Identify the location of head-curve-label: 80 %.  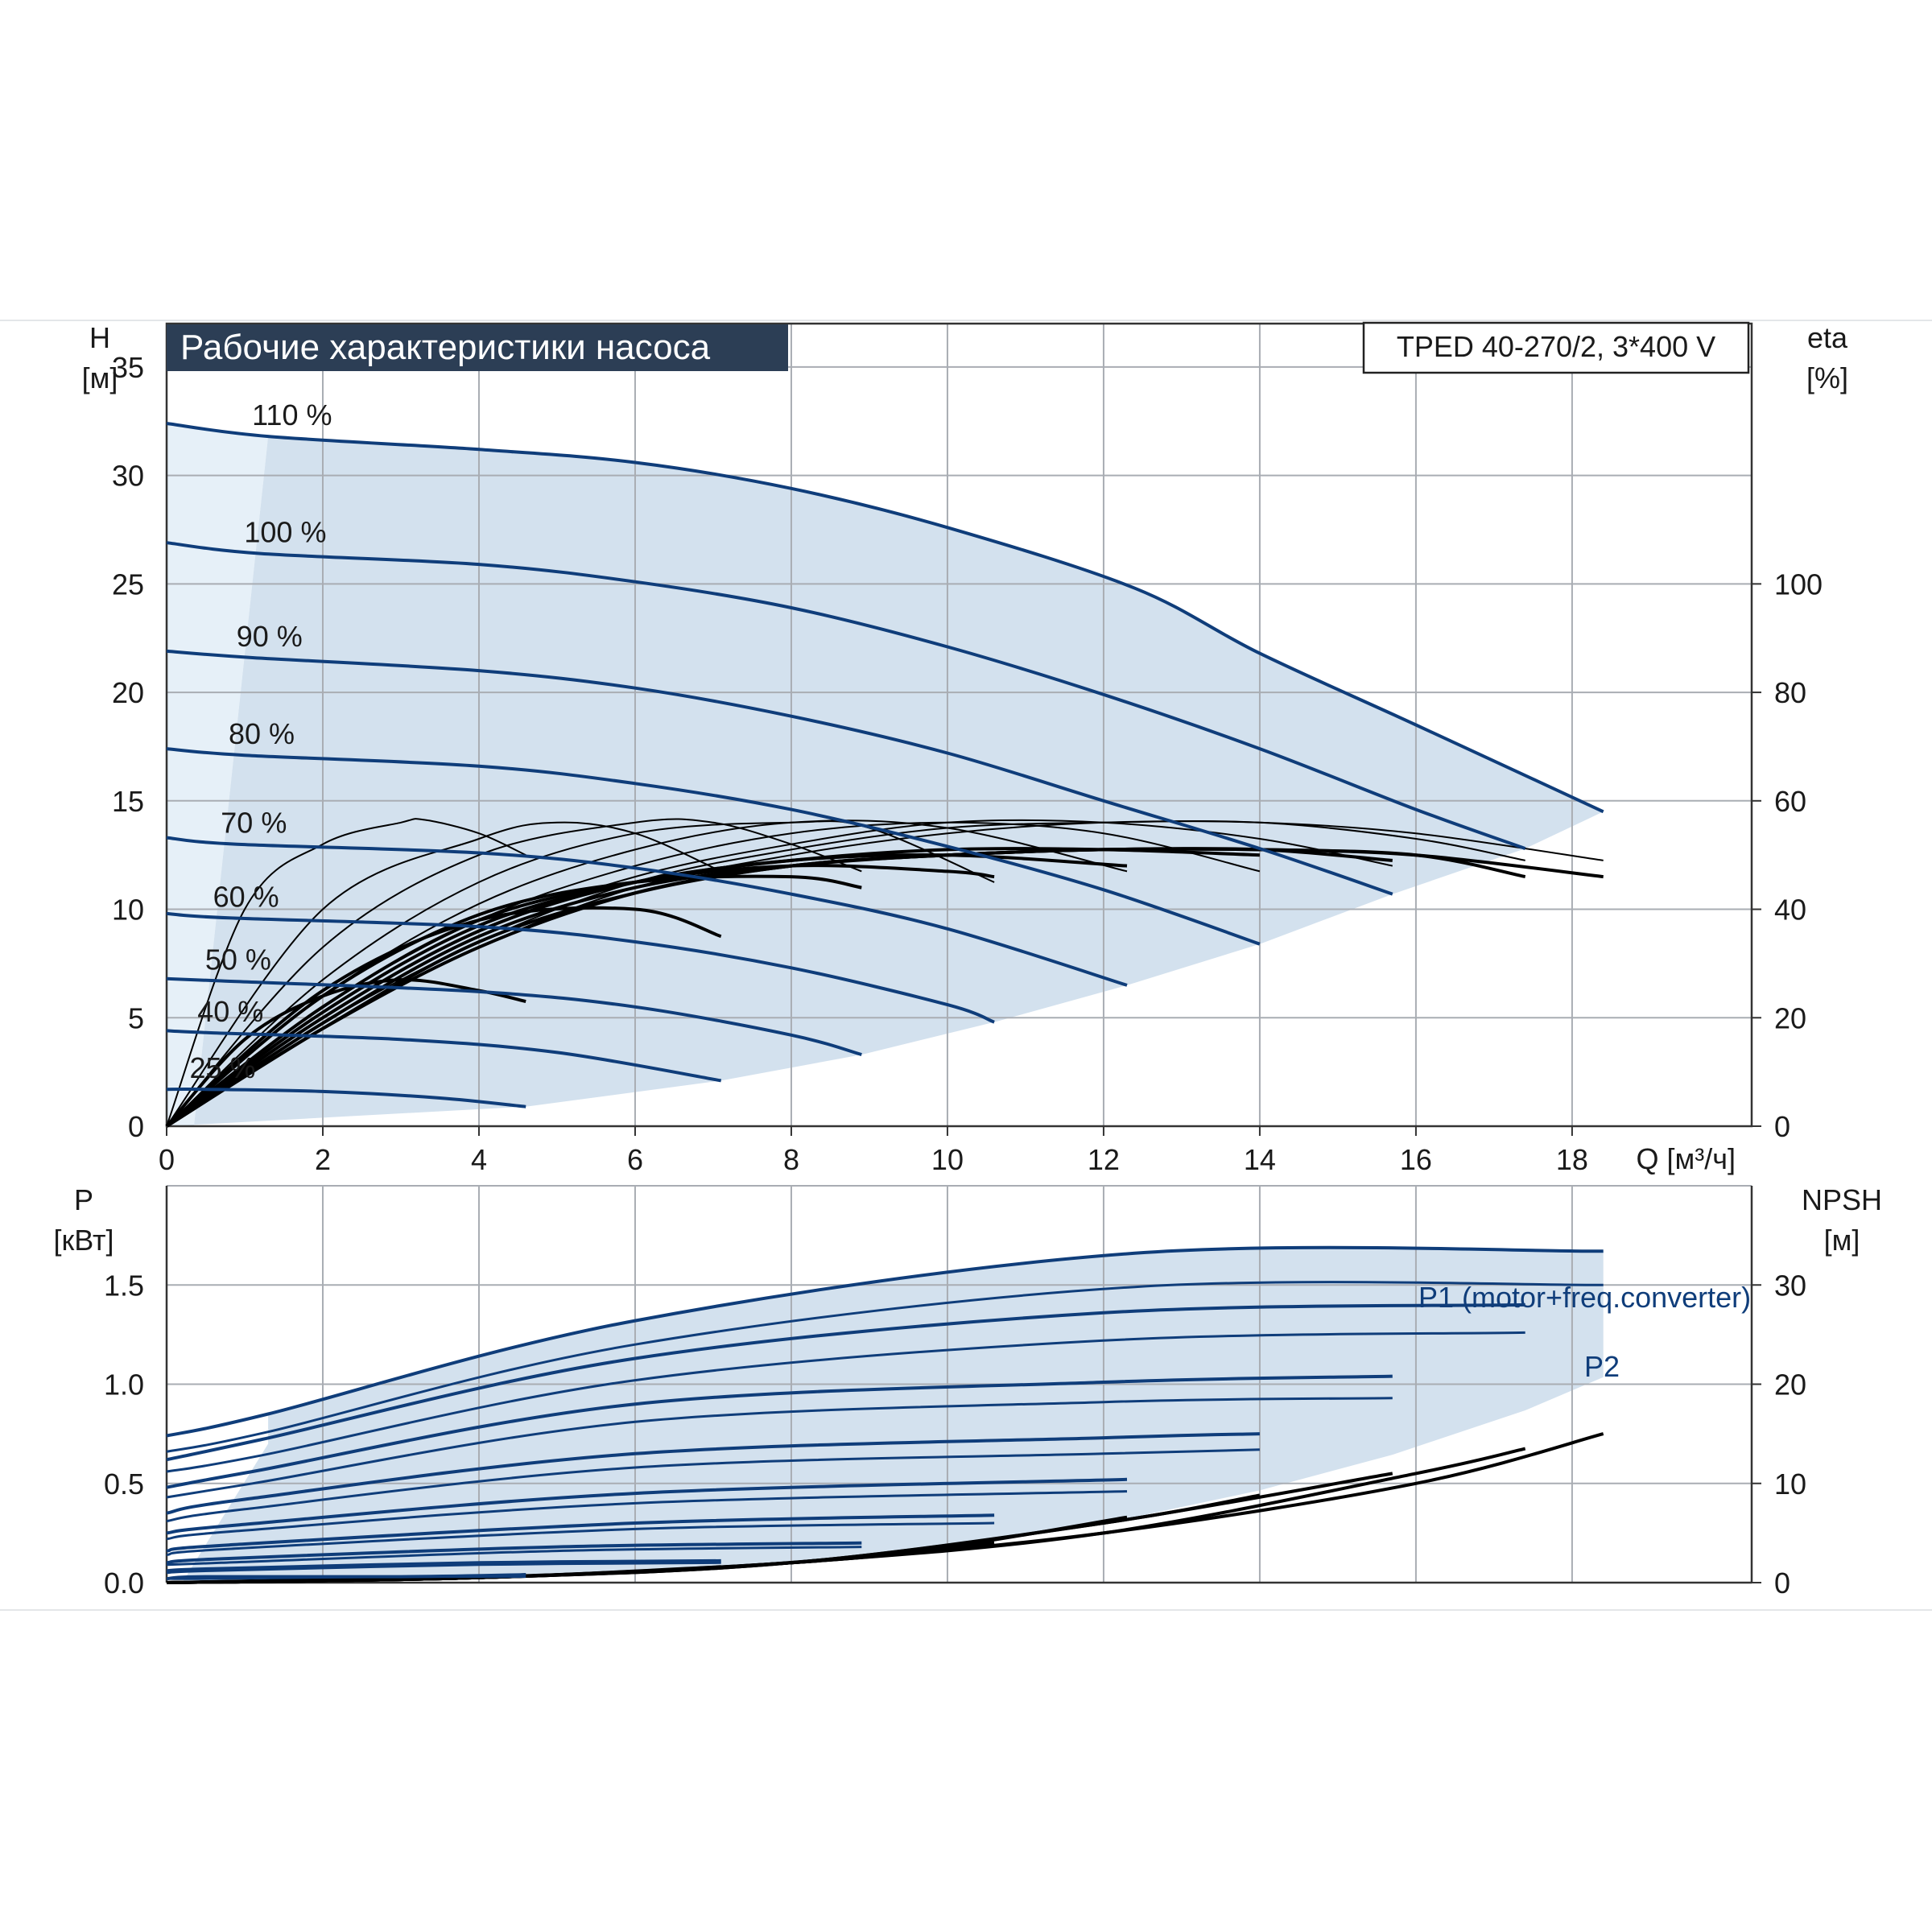
(262, 733).